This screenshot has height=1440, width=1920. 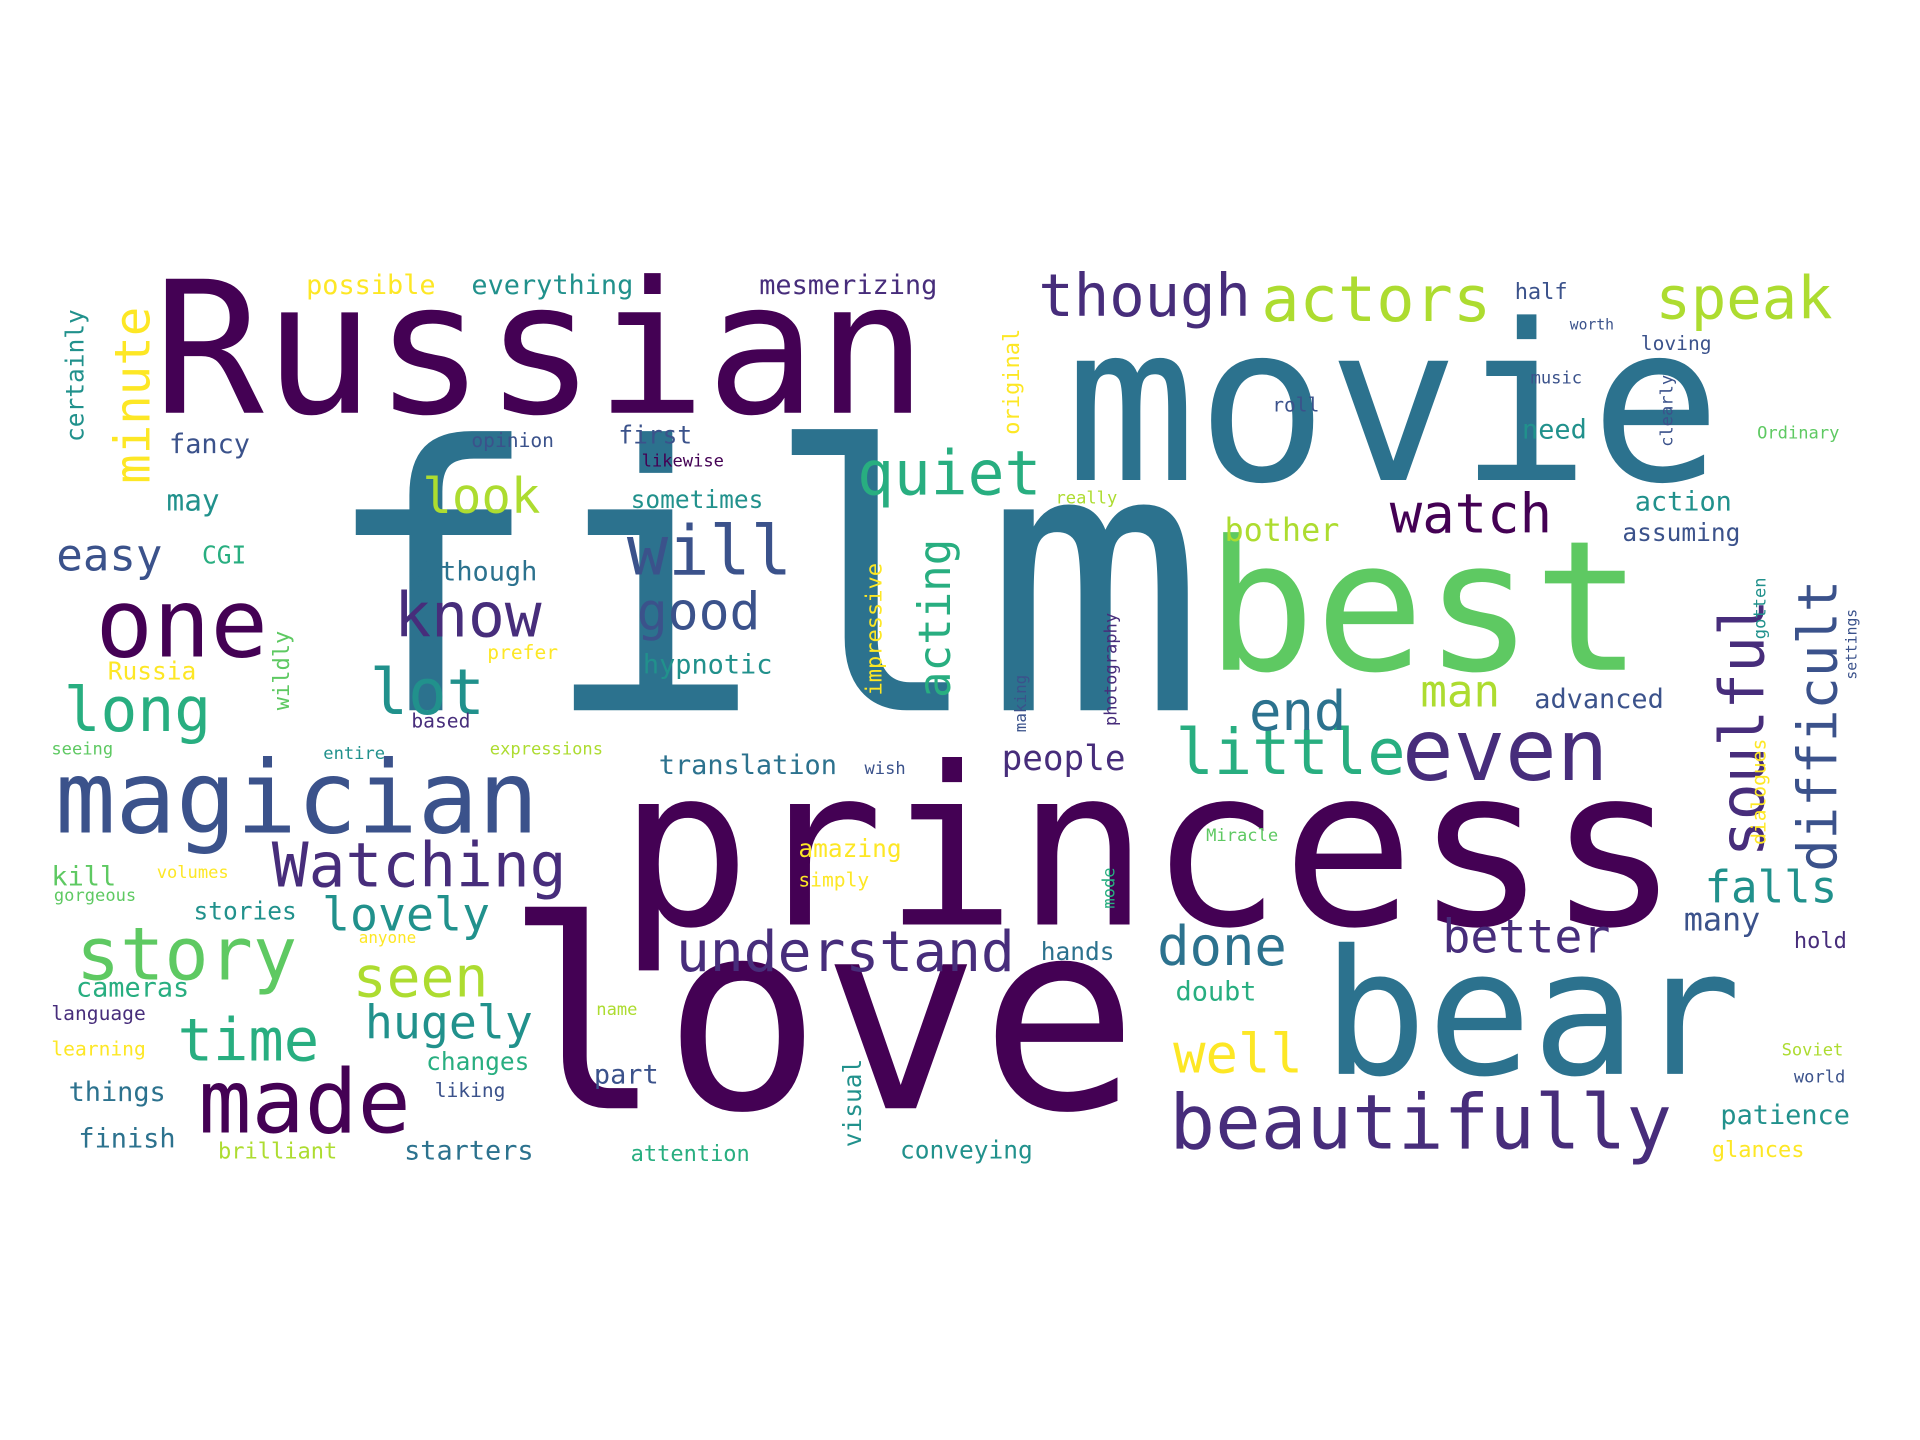 What do you see at coordinates (1144, 295) in the screenshot?
I see `word-though: though` at bounding box center [1144, 295].